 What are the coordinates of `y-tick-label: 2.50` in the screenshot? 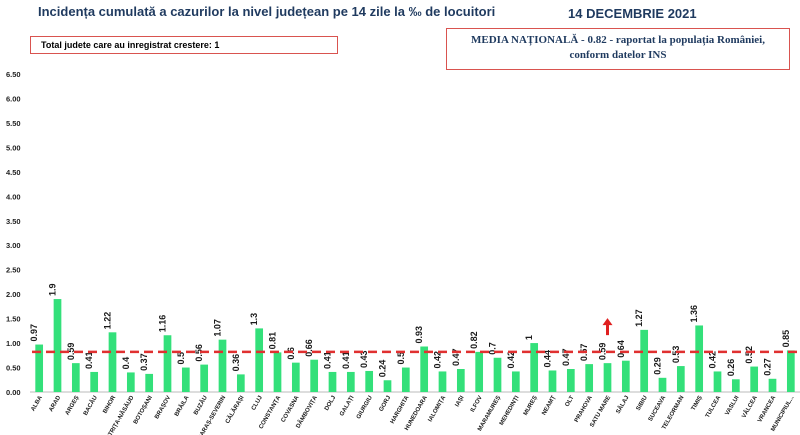 It's located at (13, 270).